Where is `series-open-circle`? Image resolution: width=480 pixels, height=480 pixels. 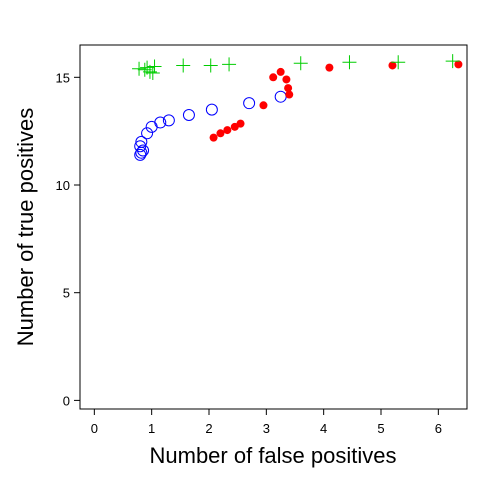 series-open-circle is located at coordinates (210, 125).